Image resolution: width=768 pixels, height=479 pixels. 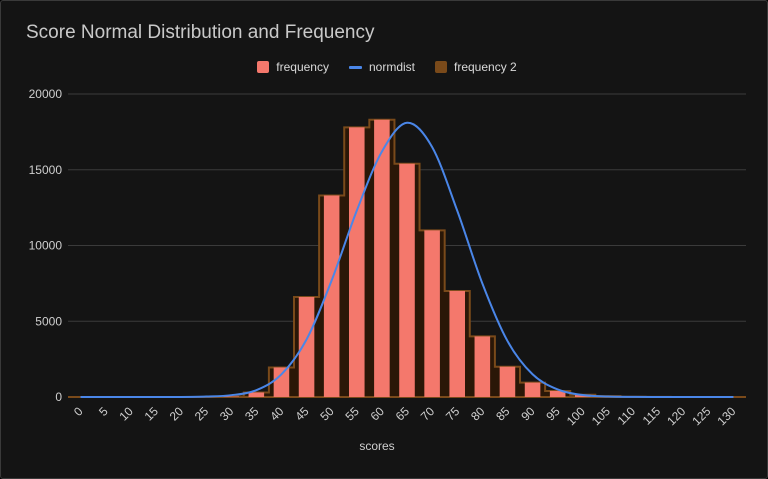 I want to click on x-tick-label-35: 35, so click(x=252, y=414).